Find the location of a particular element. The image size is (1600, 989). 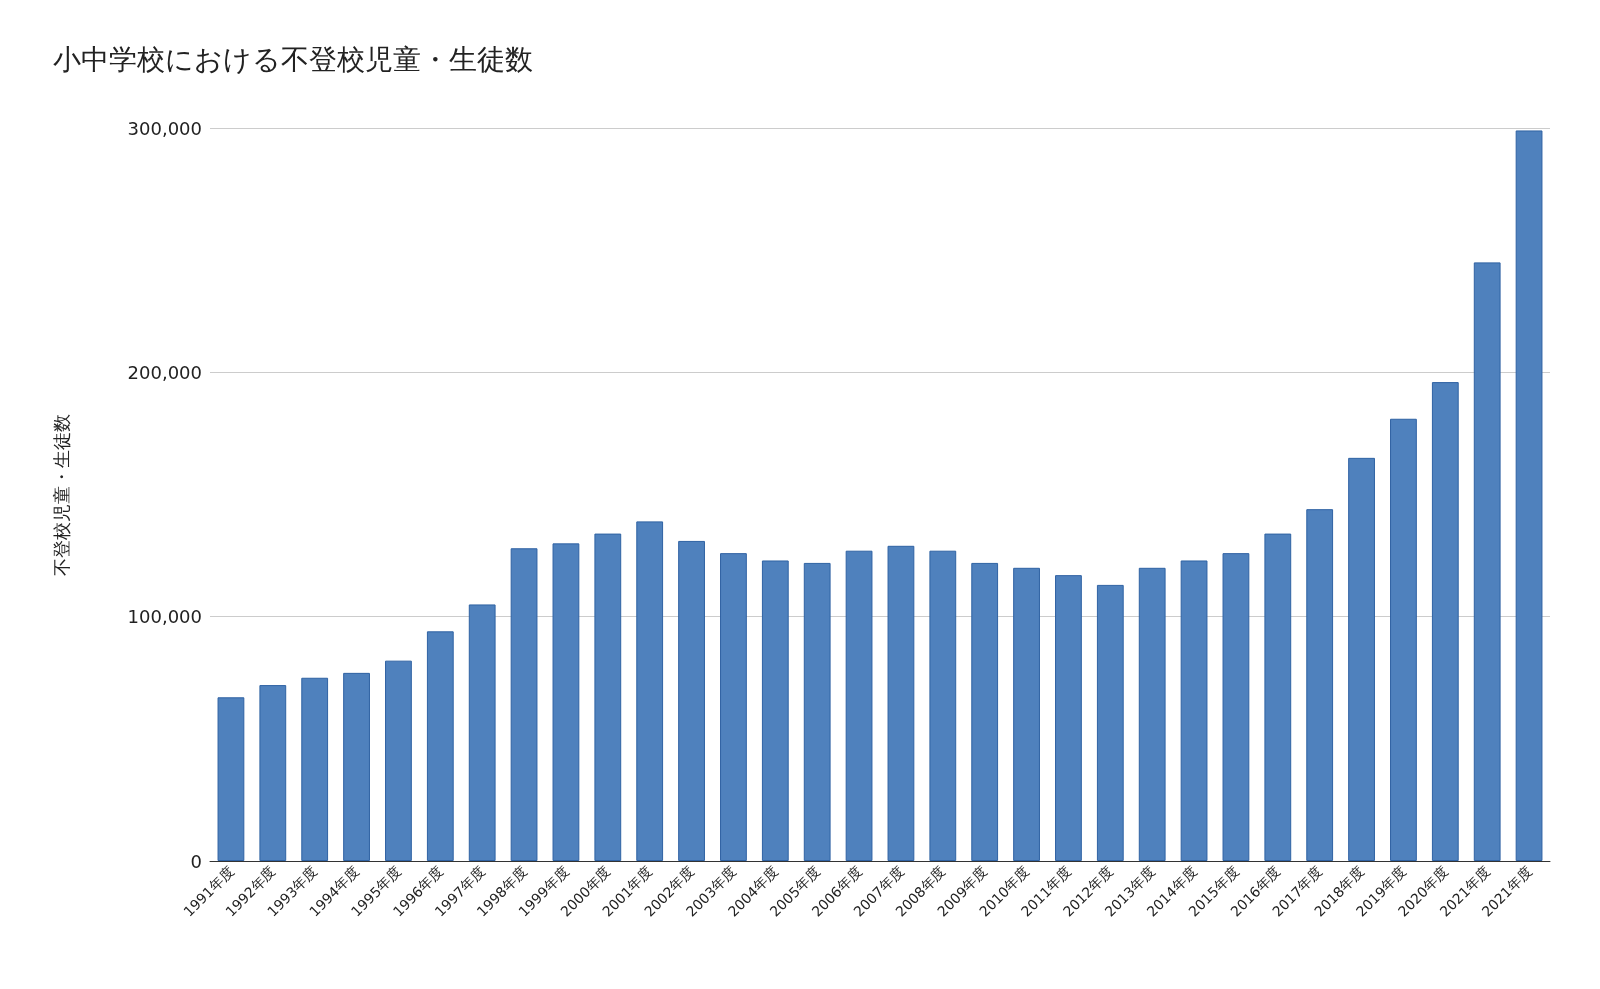

y-tick-label: 200,000 is located at coordinates (164, 372).